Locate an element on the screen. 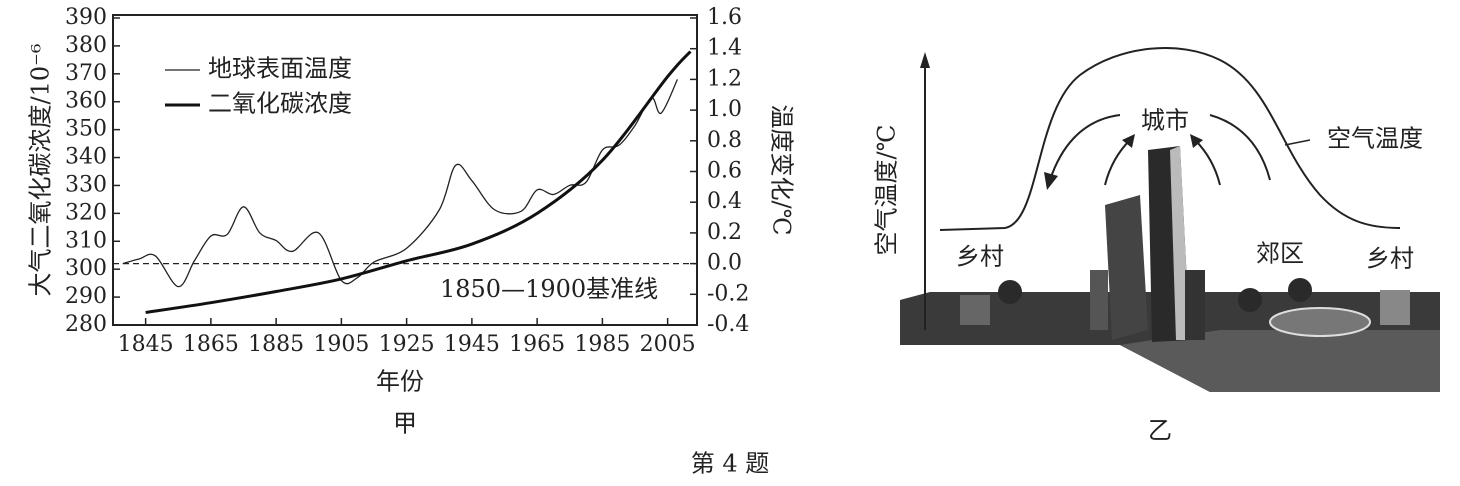 Image resolution: width=1460 pixels, height=486 pixels. chart-caption: 甲 is located at coordinates (405, 424).